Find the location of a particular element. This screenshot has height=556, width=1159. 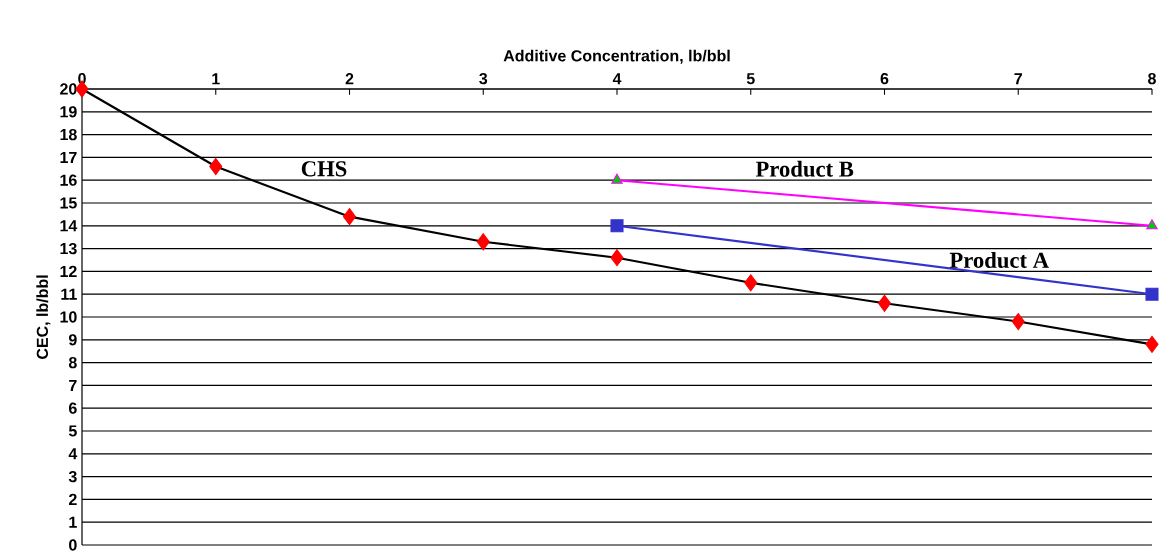

y-tick-label: 11 is located at coordinates (69, 294).